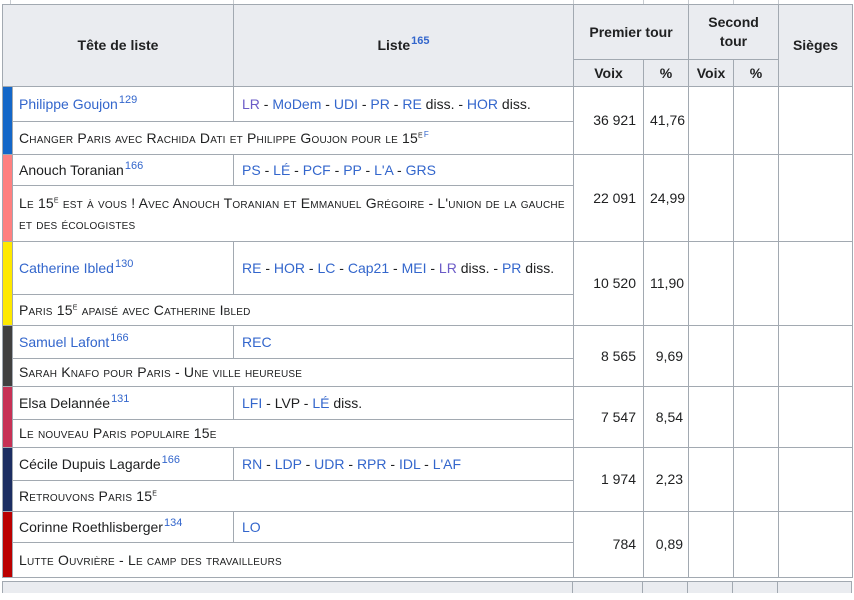 Image resolution: width=854 pixels, height=600 pixels. What do you see at coordinates (609, 120) in the screenshot?
I see `voix-premier-cell: 36 921` at bounding box center [609, 120].